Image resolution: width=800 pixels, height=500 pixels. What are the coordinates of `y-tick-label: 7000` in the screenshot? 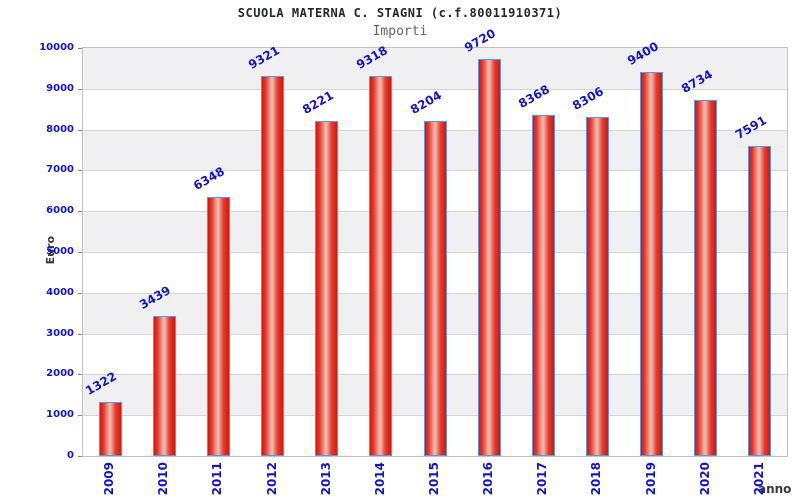 It's located at (60, 170).